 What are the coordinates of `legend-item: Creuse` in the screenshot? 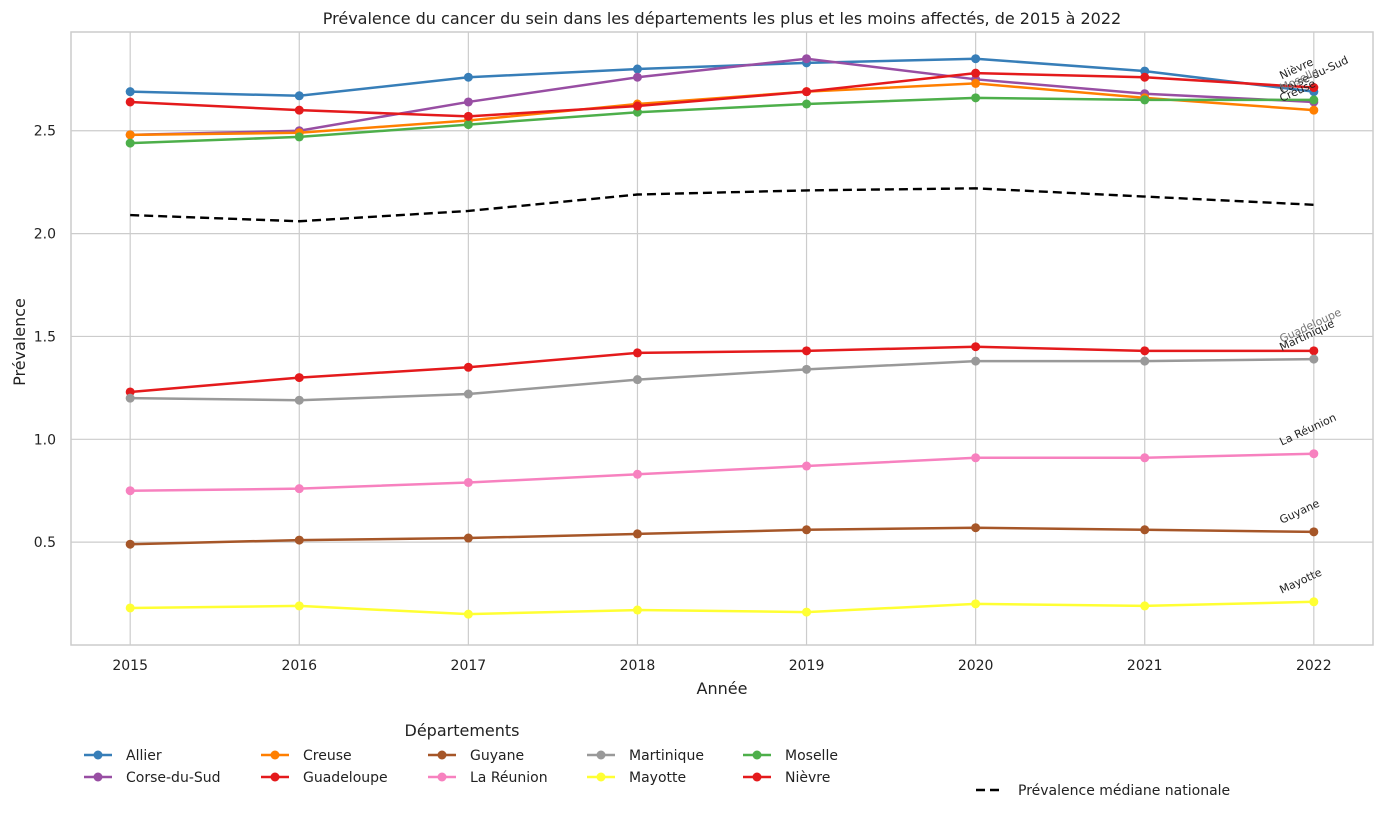 It's located at (306, 756).